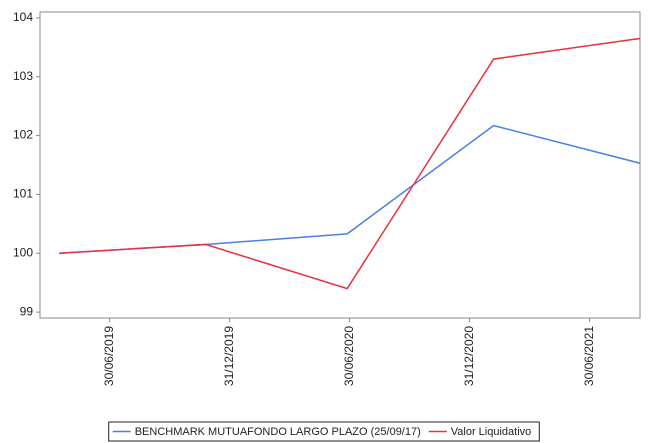 The width and height of the screenshot is (648, 443). I want to click on y-tick-label: 103, so click(23, 76).